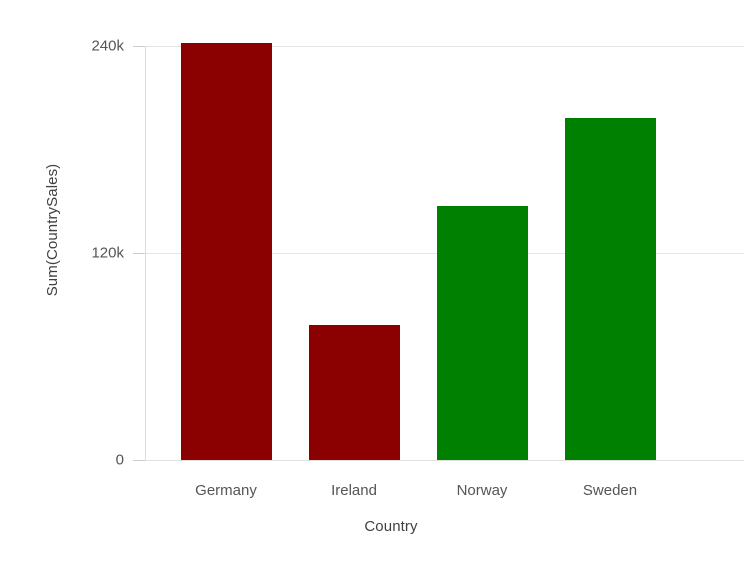  Describe the element at coordinates (107, 46) in the screenshot. I see `y-axis-tick-label: 240k` at that location.